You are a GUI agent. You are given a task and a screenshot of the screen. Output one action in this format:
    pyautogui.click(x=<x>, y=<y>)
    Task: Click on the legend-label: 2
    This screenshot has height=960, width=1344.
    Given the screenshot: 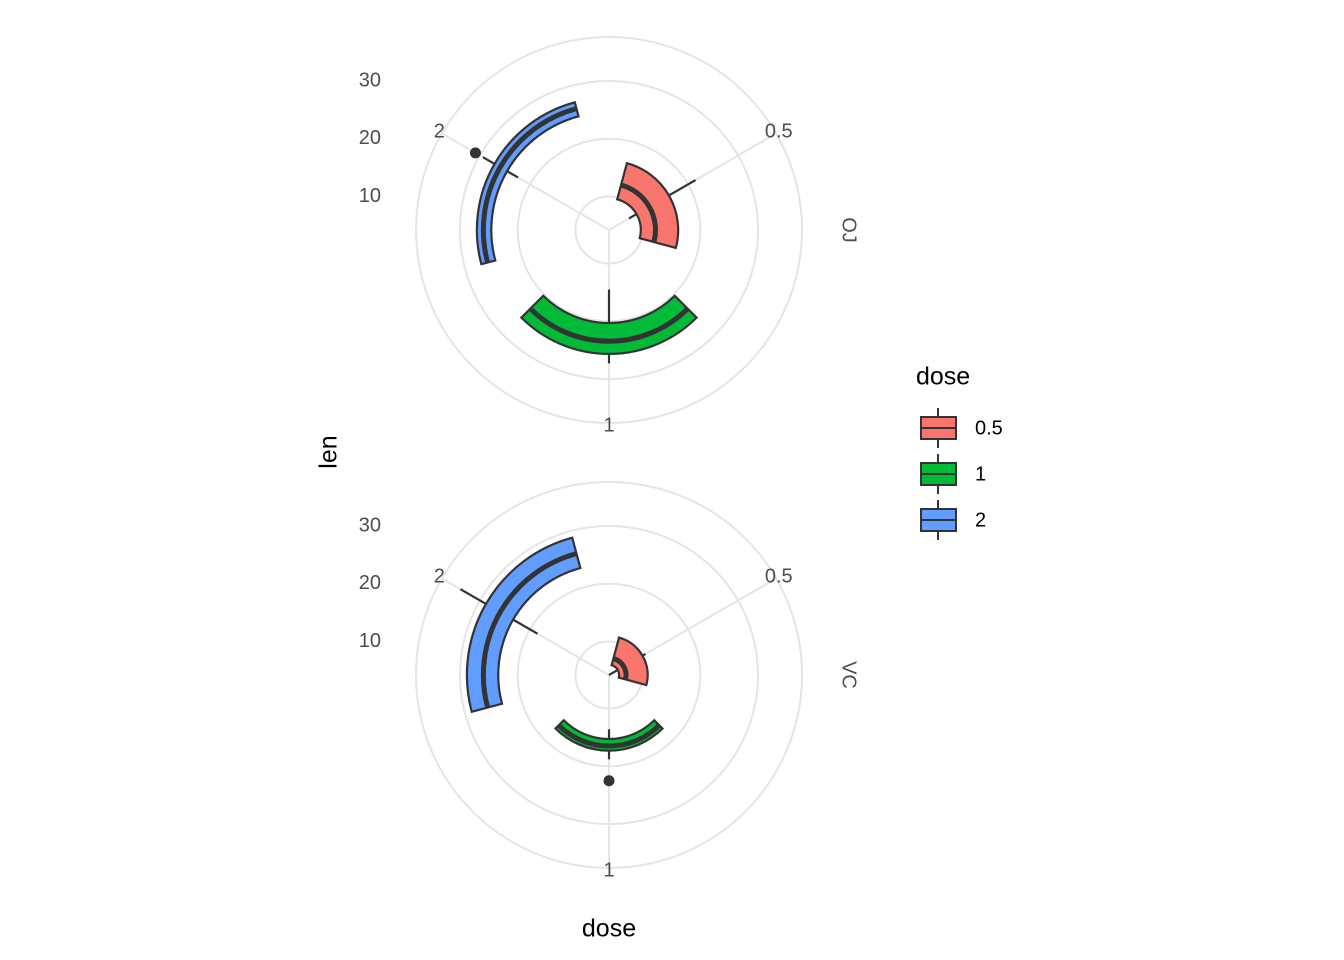 What is the action you would take?
    pyautogui.click(x=980, y=520)
    